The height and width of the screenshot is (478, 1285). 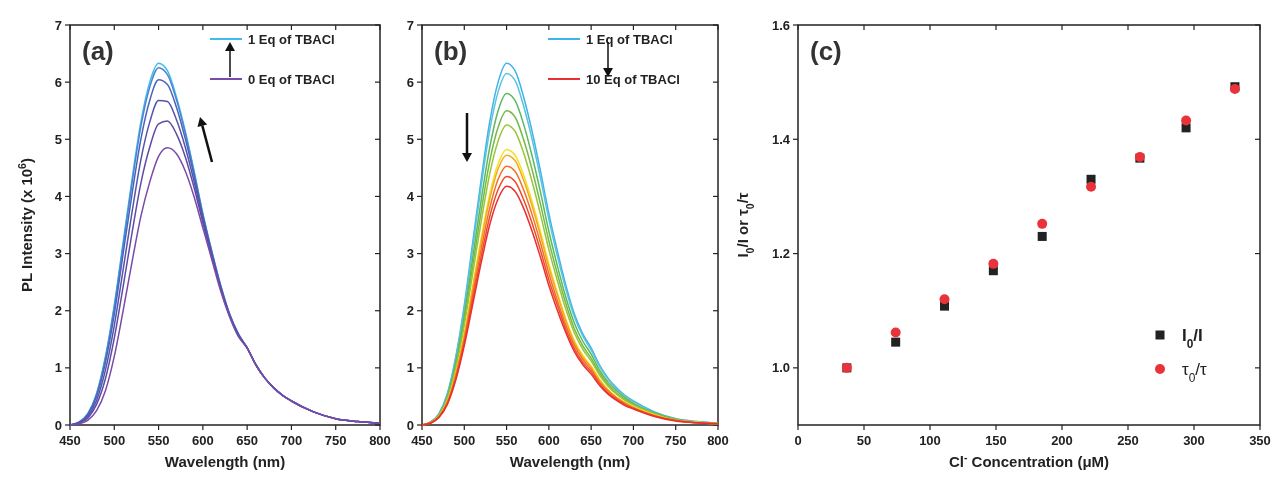 I want to click on legend-label: I$_{0}$/I, so click(x=1192, y=338).